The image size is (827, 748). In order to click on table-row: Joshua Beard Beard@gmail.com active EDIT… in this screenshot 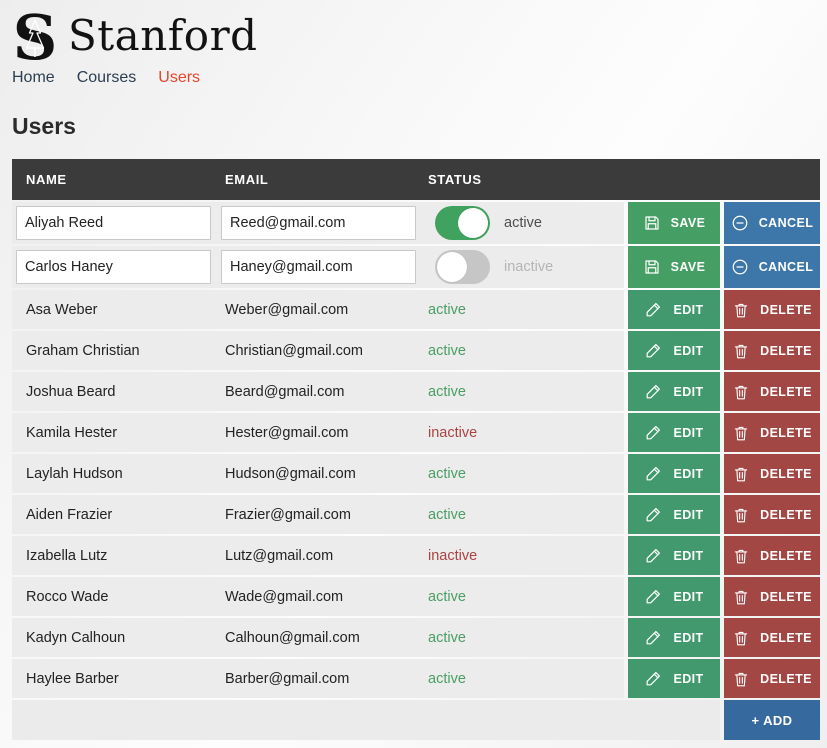, I will do `click(416, 391)`.